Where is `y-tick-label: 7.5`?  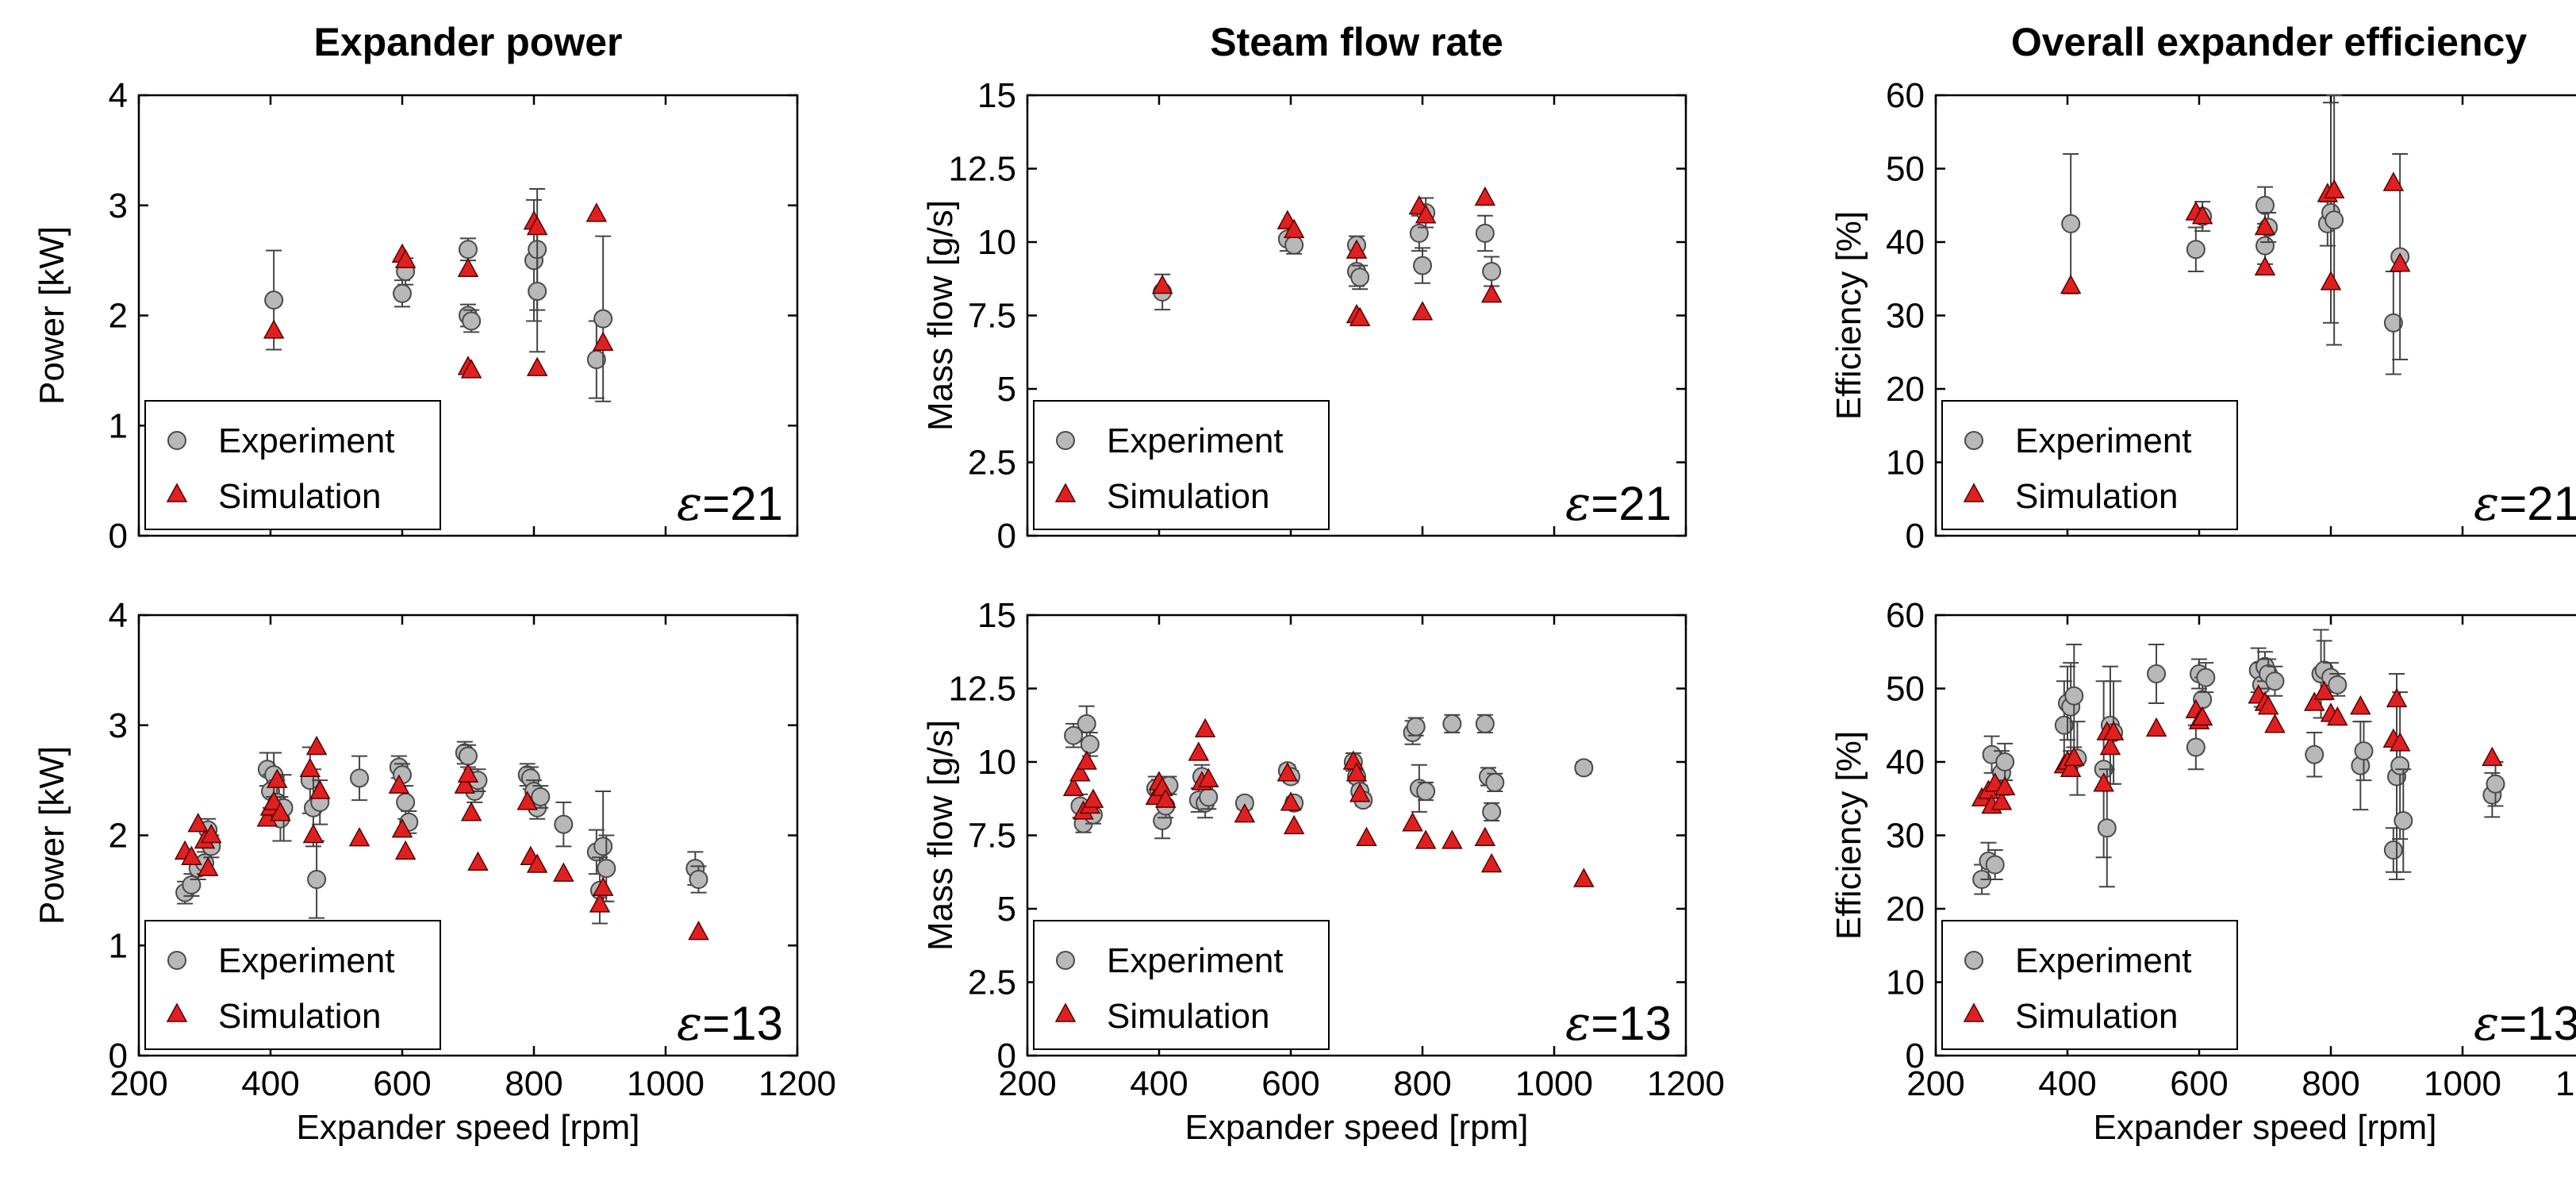
y-tick-label: 7.5 is located at coordinates (992, 836).